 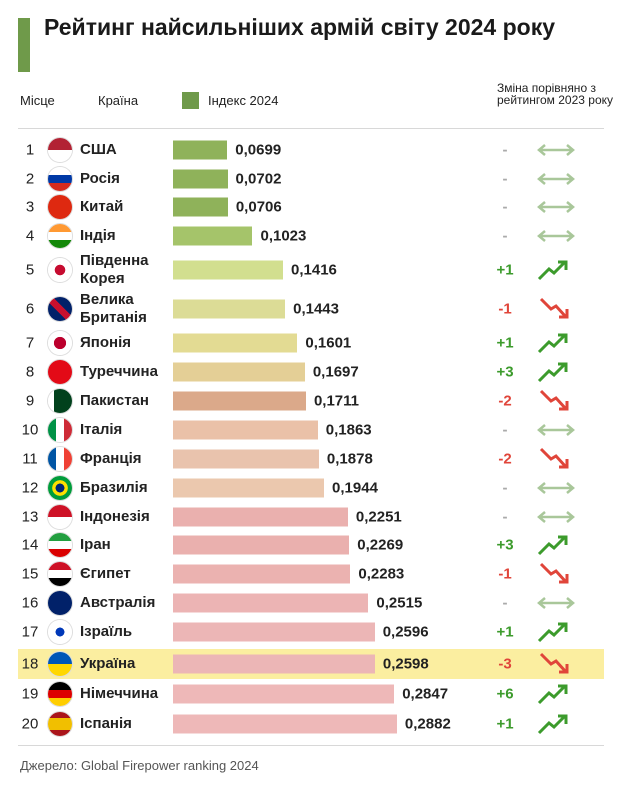 I want to click on rank-change: +6, so click(x=505, y=694).